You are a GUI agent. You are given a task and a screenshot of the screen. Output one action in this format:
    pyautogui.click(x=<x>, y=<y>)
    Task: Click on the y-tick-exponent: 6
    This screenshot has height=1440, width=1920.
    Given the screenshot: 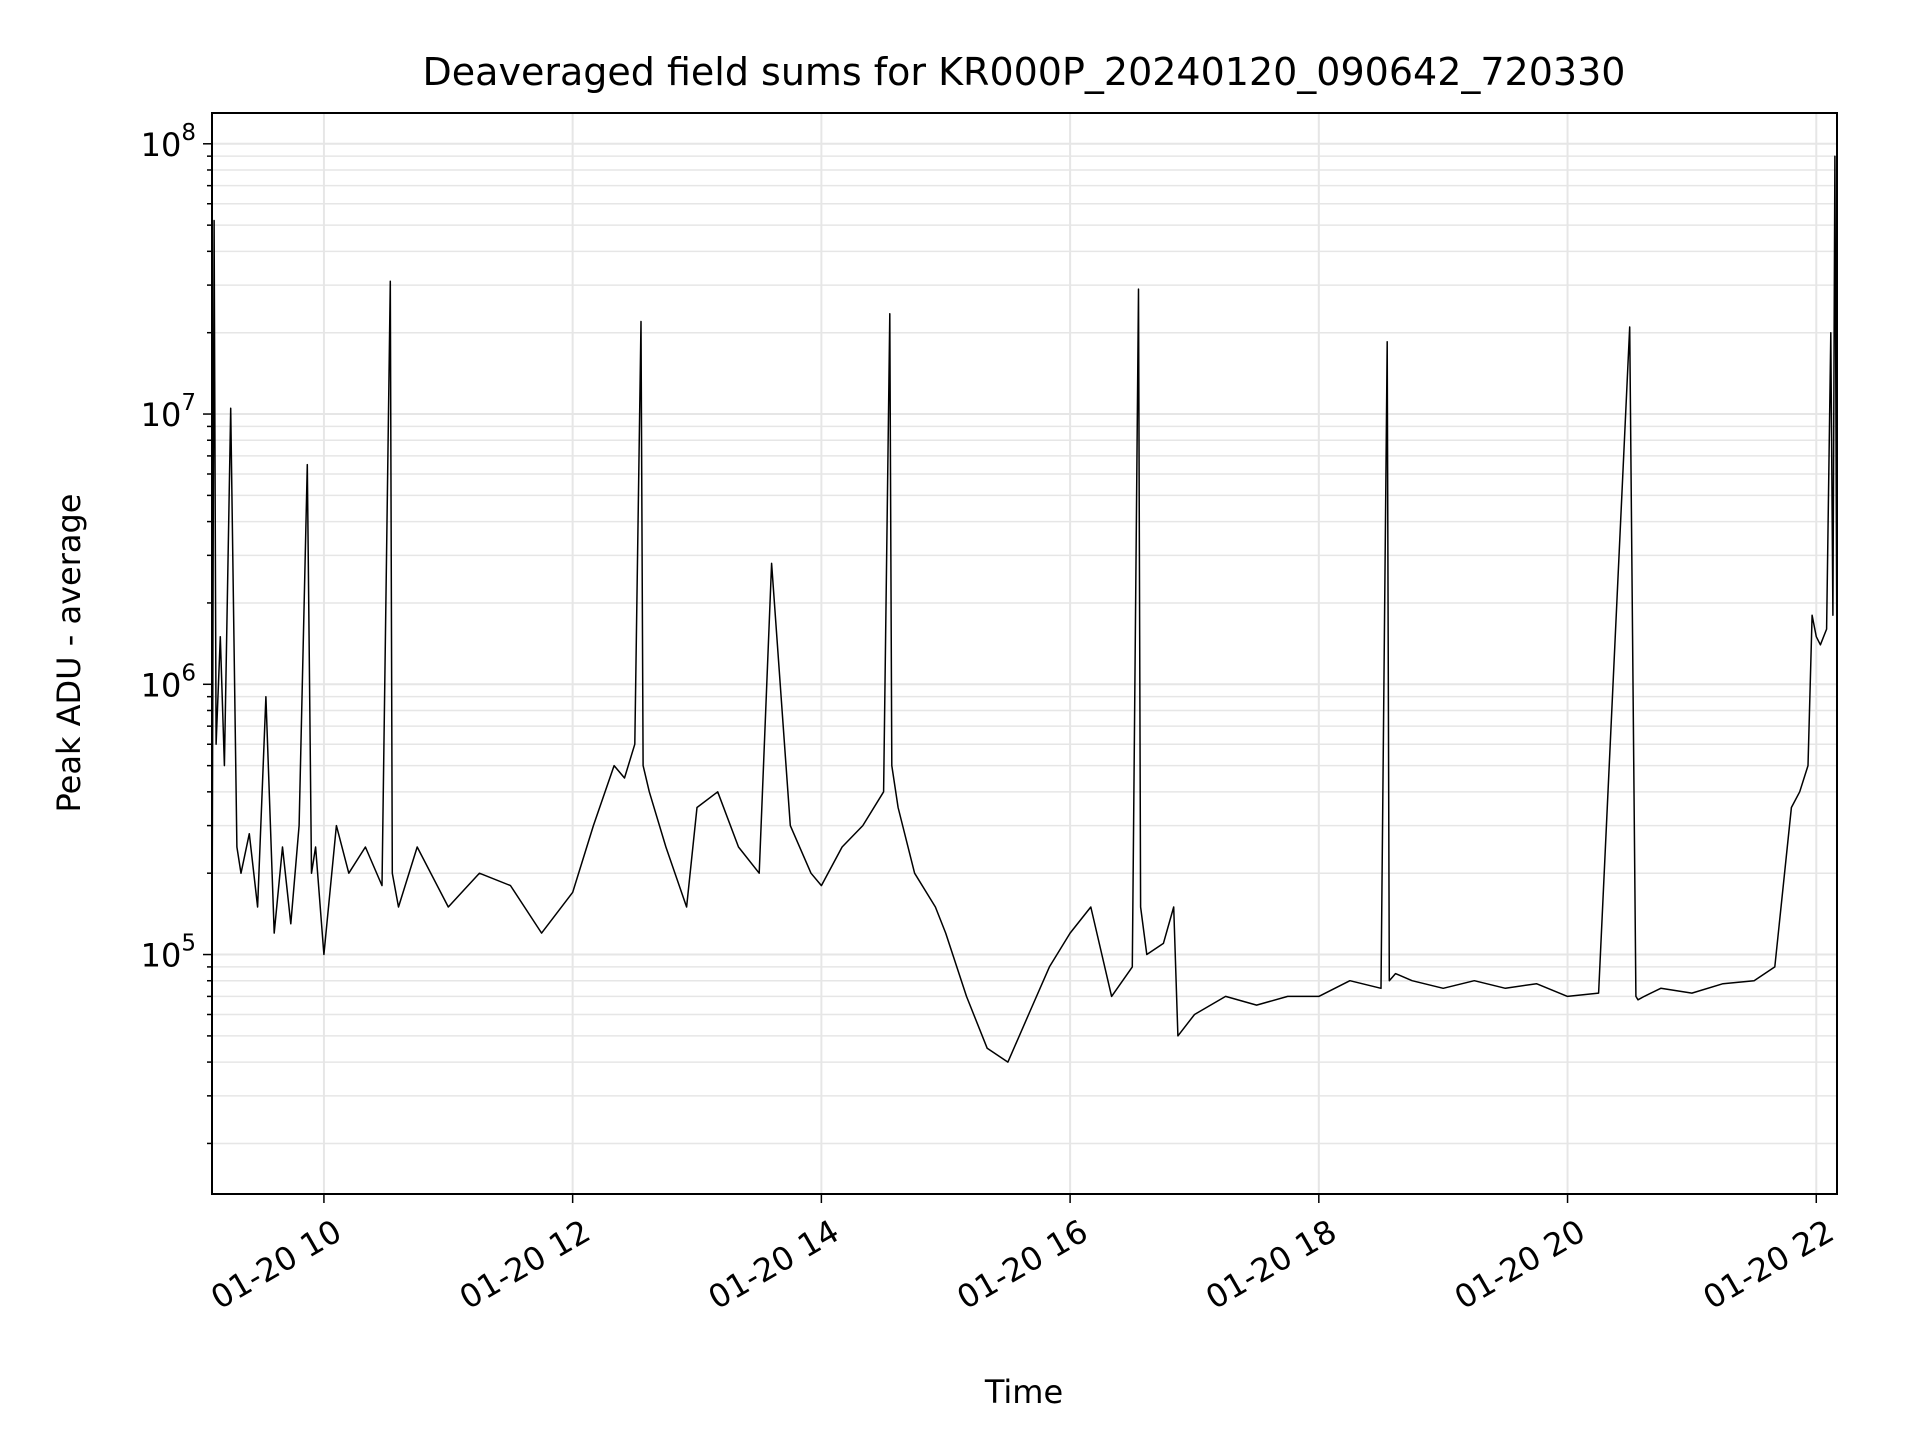 What is the action you would take?
    pyautogui.click(x=188, y=673)
    